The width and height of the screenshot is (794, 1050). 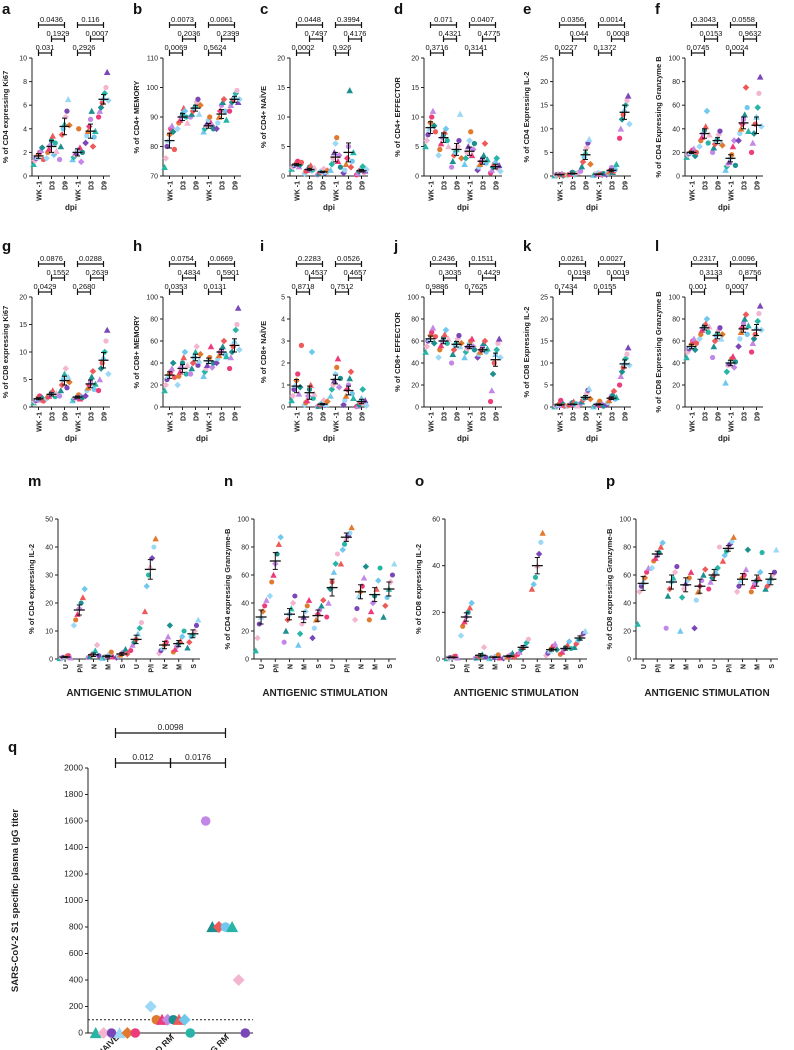 What do you see at coordinates (154, 177) in the screenshot?
I see `y-tick-label: 70` at bounding box center [154, 177].